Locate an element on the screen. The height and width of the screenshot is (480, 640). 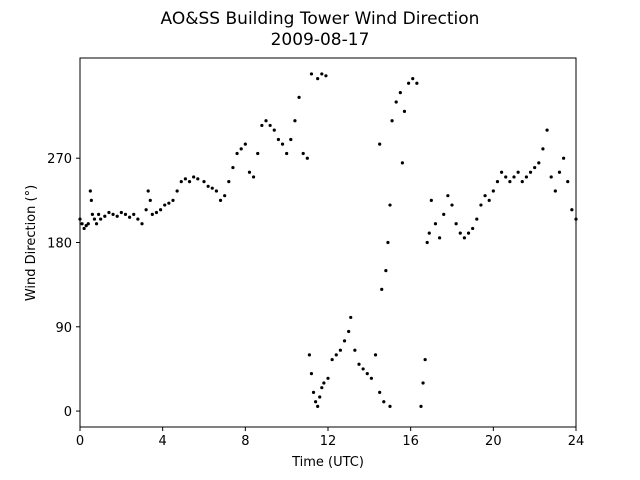
x-tick-label: 12 is located at coordinates (328, 441).